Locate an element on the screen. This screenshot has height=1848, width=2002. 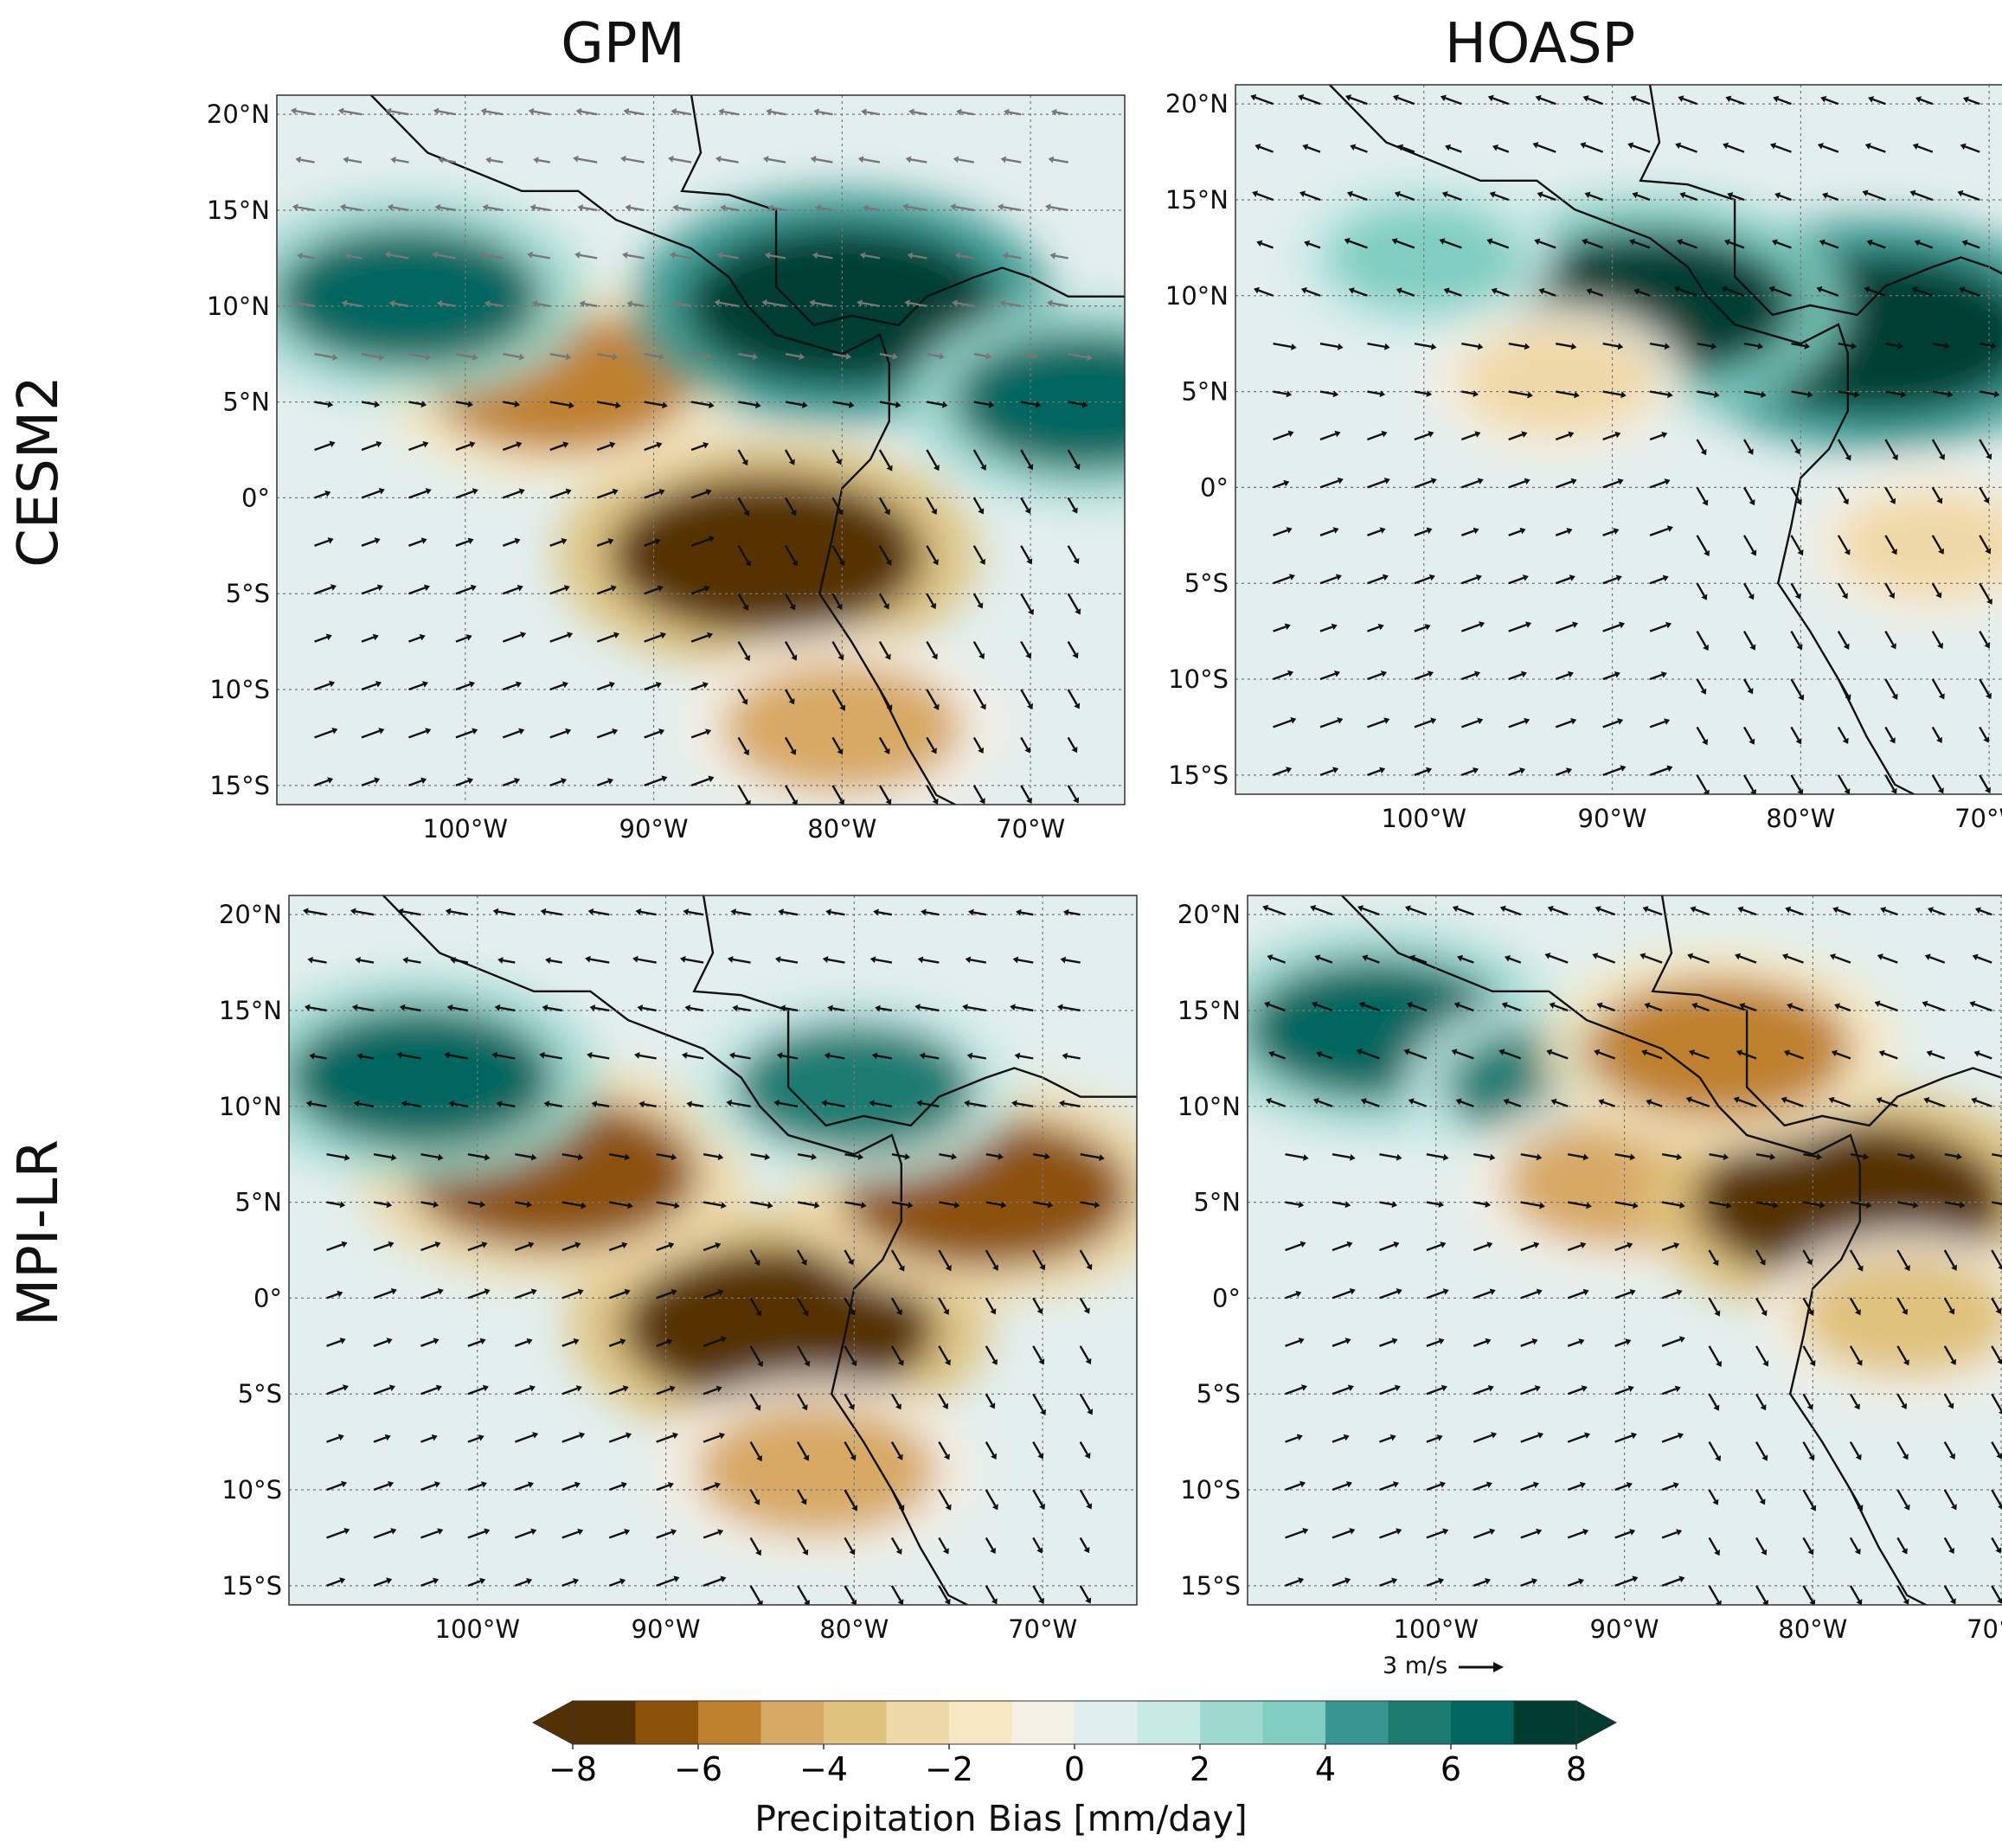
map-frame is located at coordinates (1618, 439).